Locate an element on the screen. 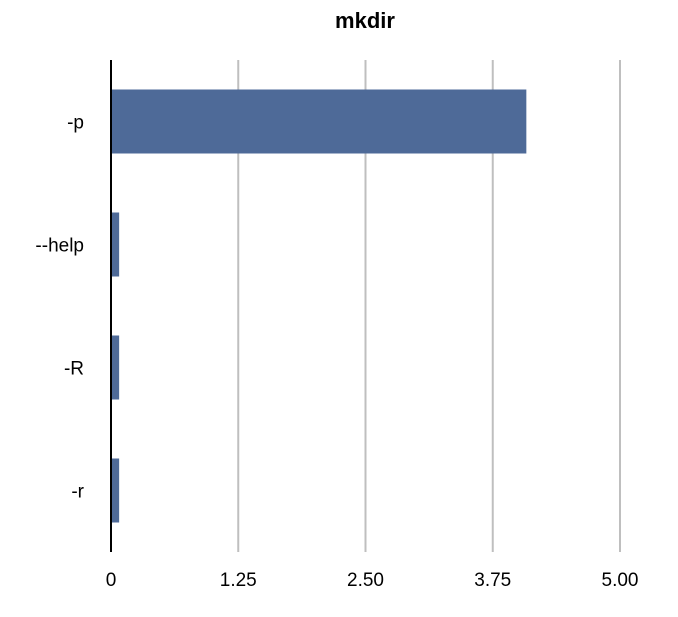 The width and height of the screenshot is (678, 617). x-tick-label: 5.00 is located at coordinates (620, 580).